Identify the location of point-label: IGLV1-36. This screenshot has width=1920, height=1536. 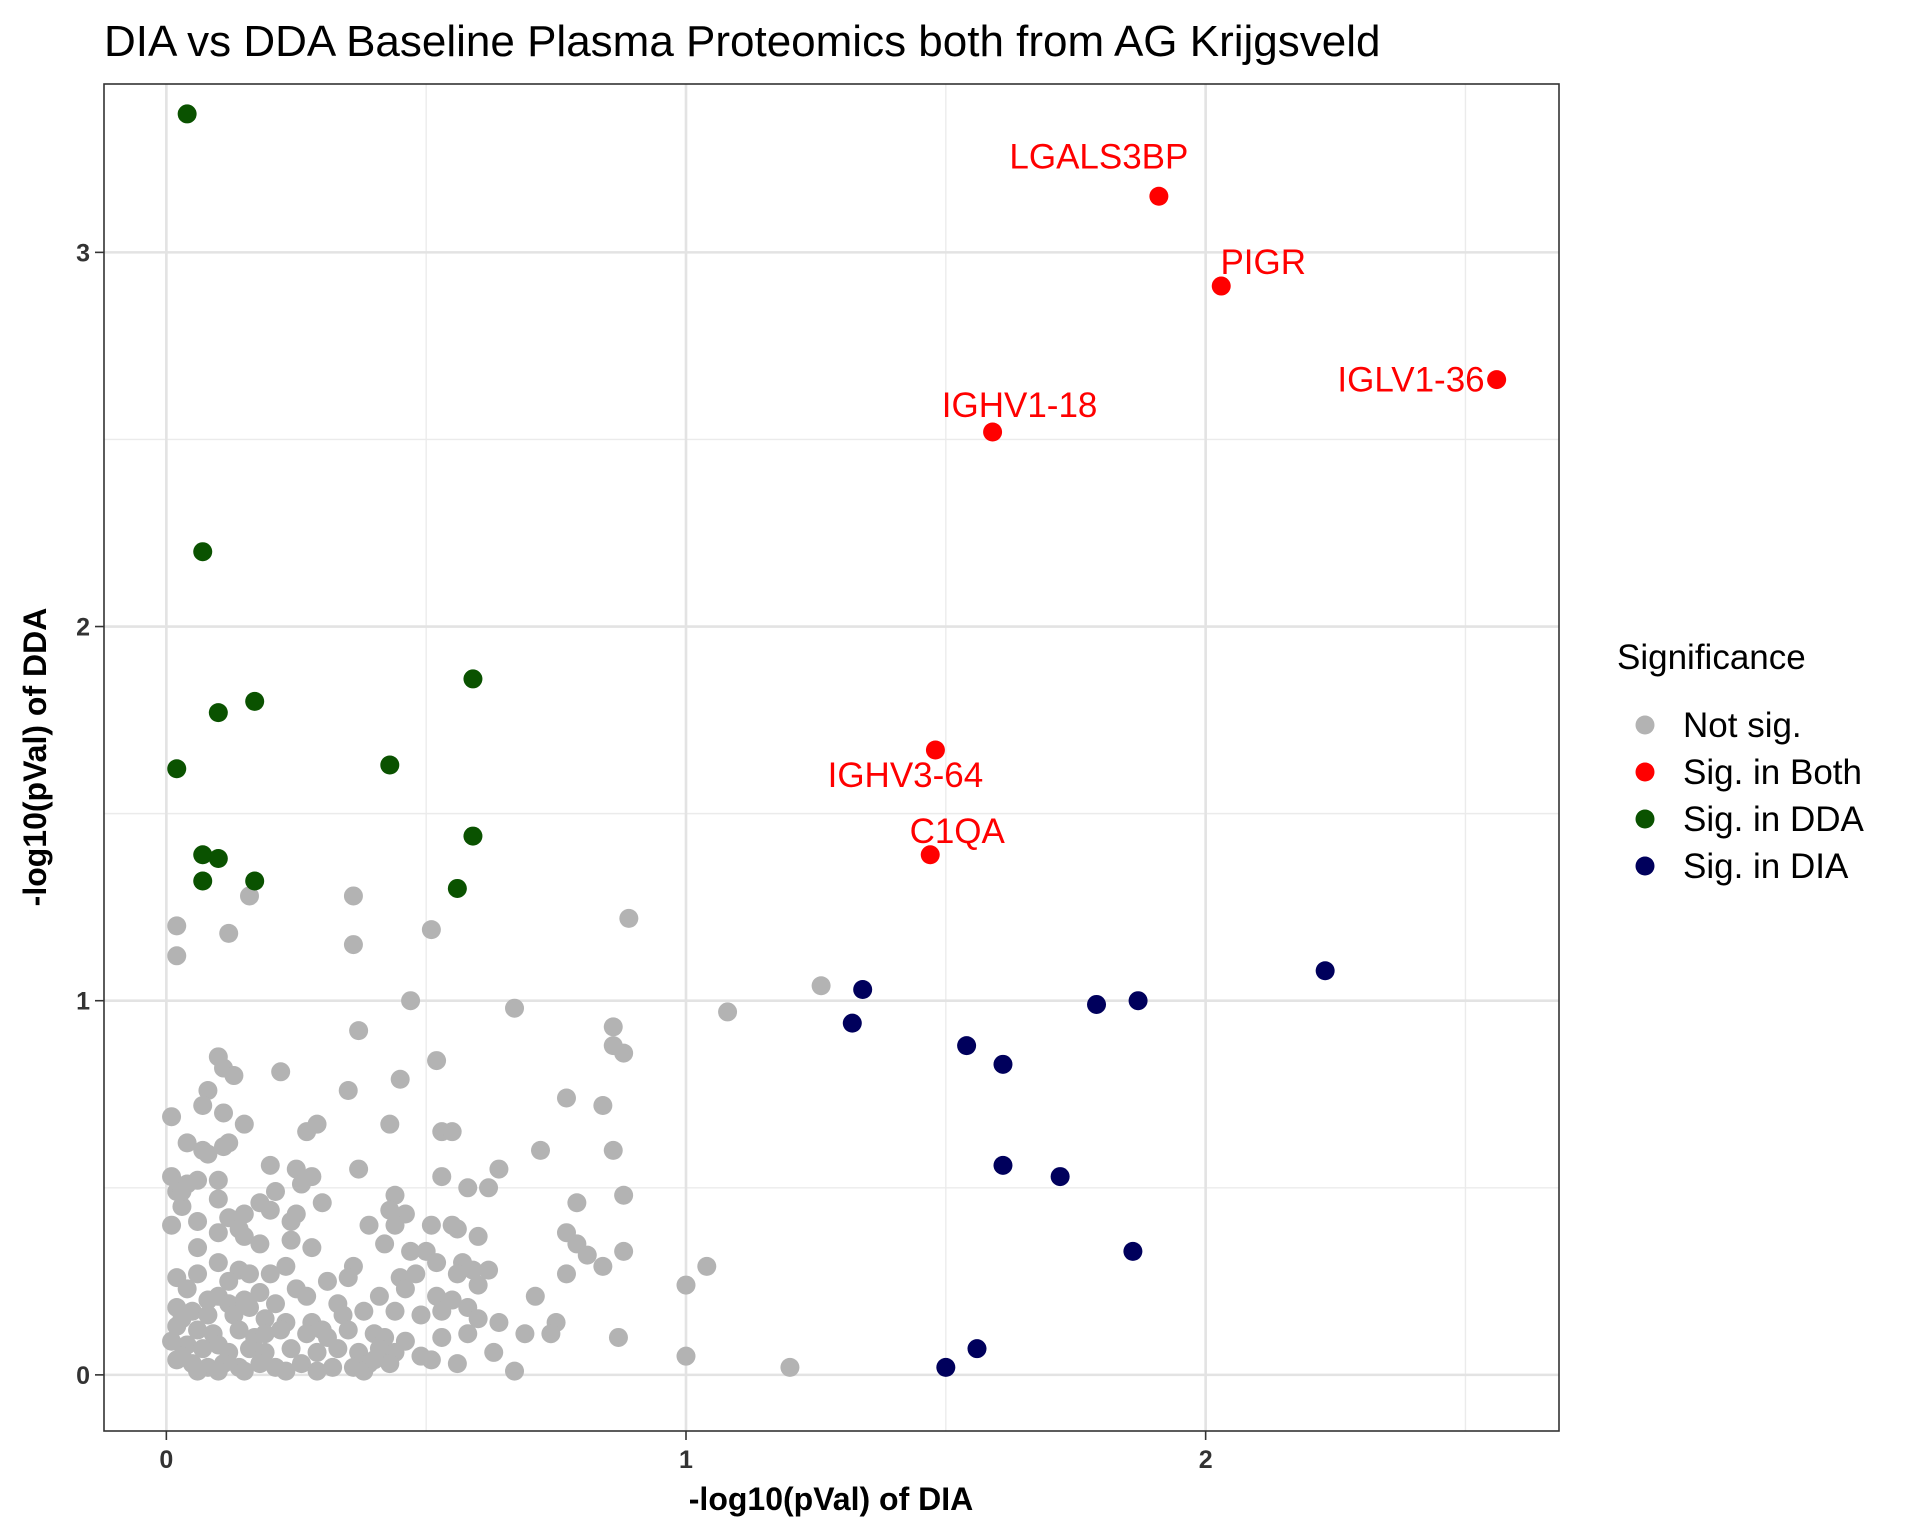
(1410, 380).